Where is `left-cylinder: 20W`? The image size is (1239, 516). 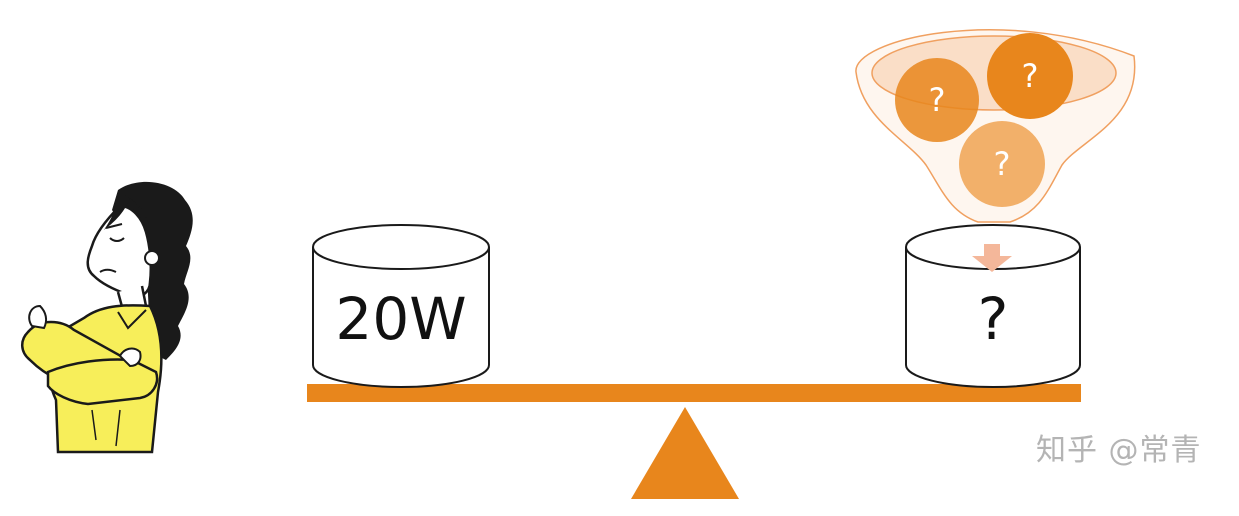 left-cylinder: 20W is located at coordinates (401, 306).